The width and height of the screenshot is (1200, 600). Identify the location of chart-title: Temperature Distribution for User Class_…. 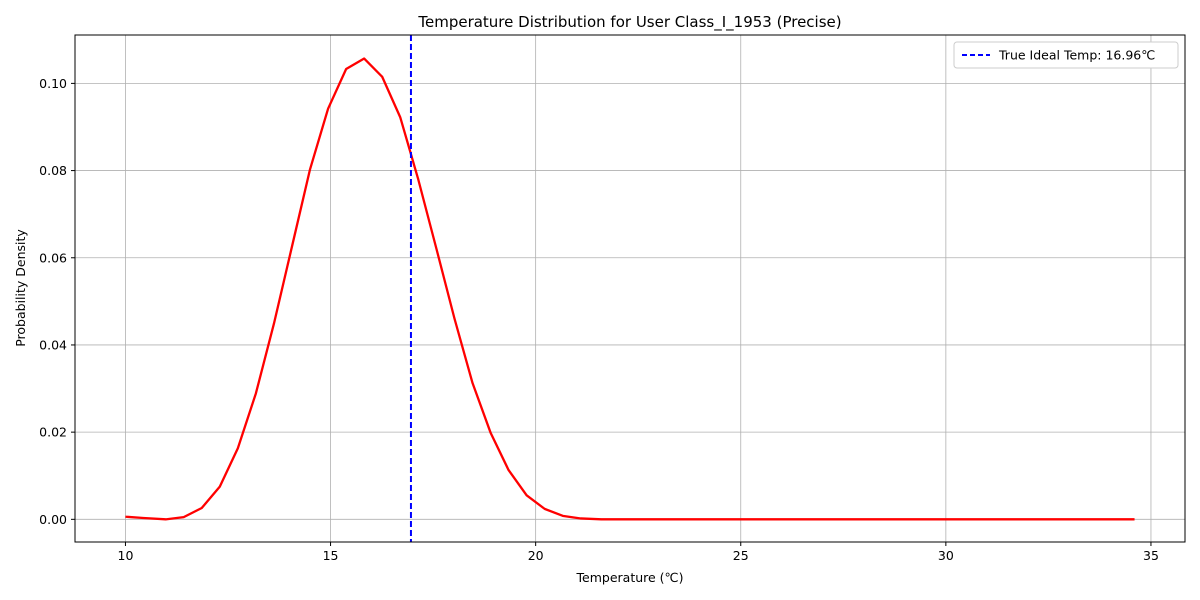
(629, 22).